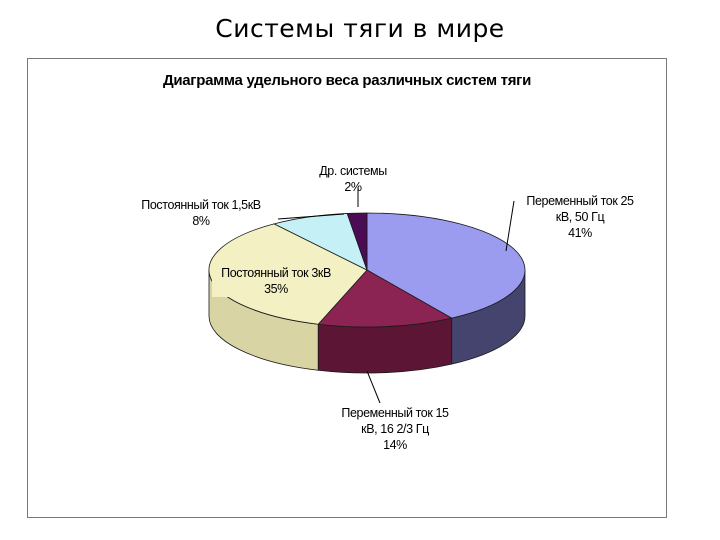 The image size is (720, 540). I want to click on label-other-systems: Др. системы 2%, so click(353, 179).